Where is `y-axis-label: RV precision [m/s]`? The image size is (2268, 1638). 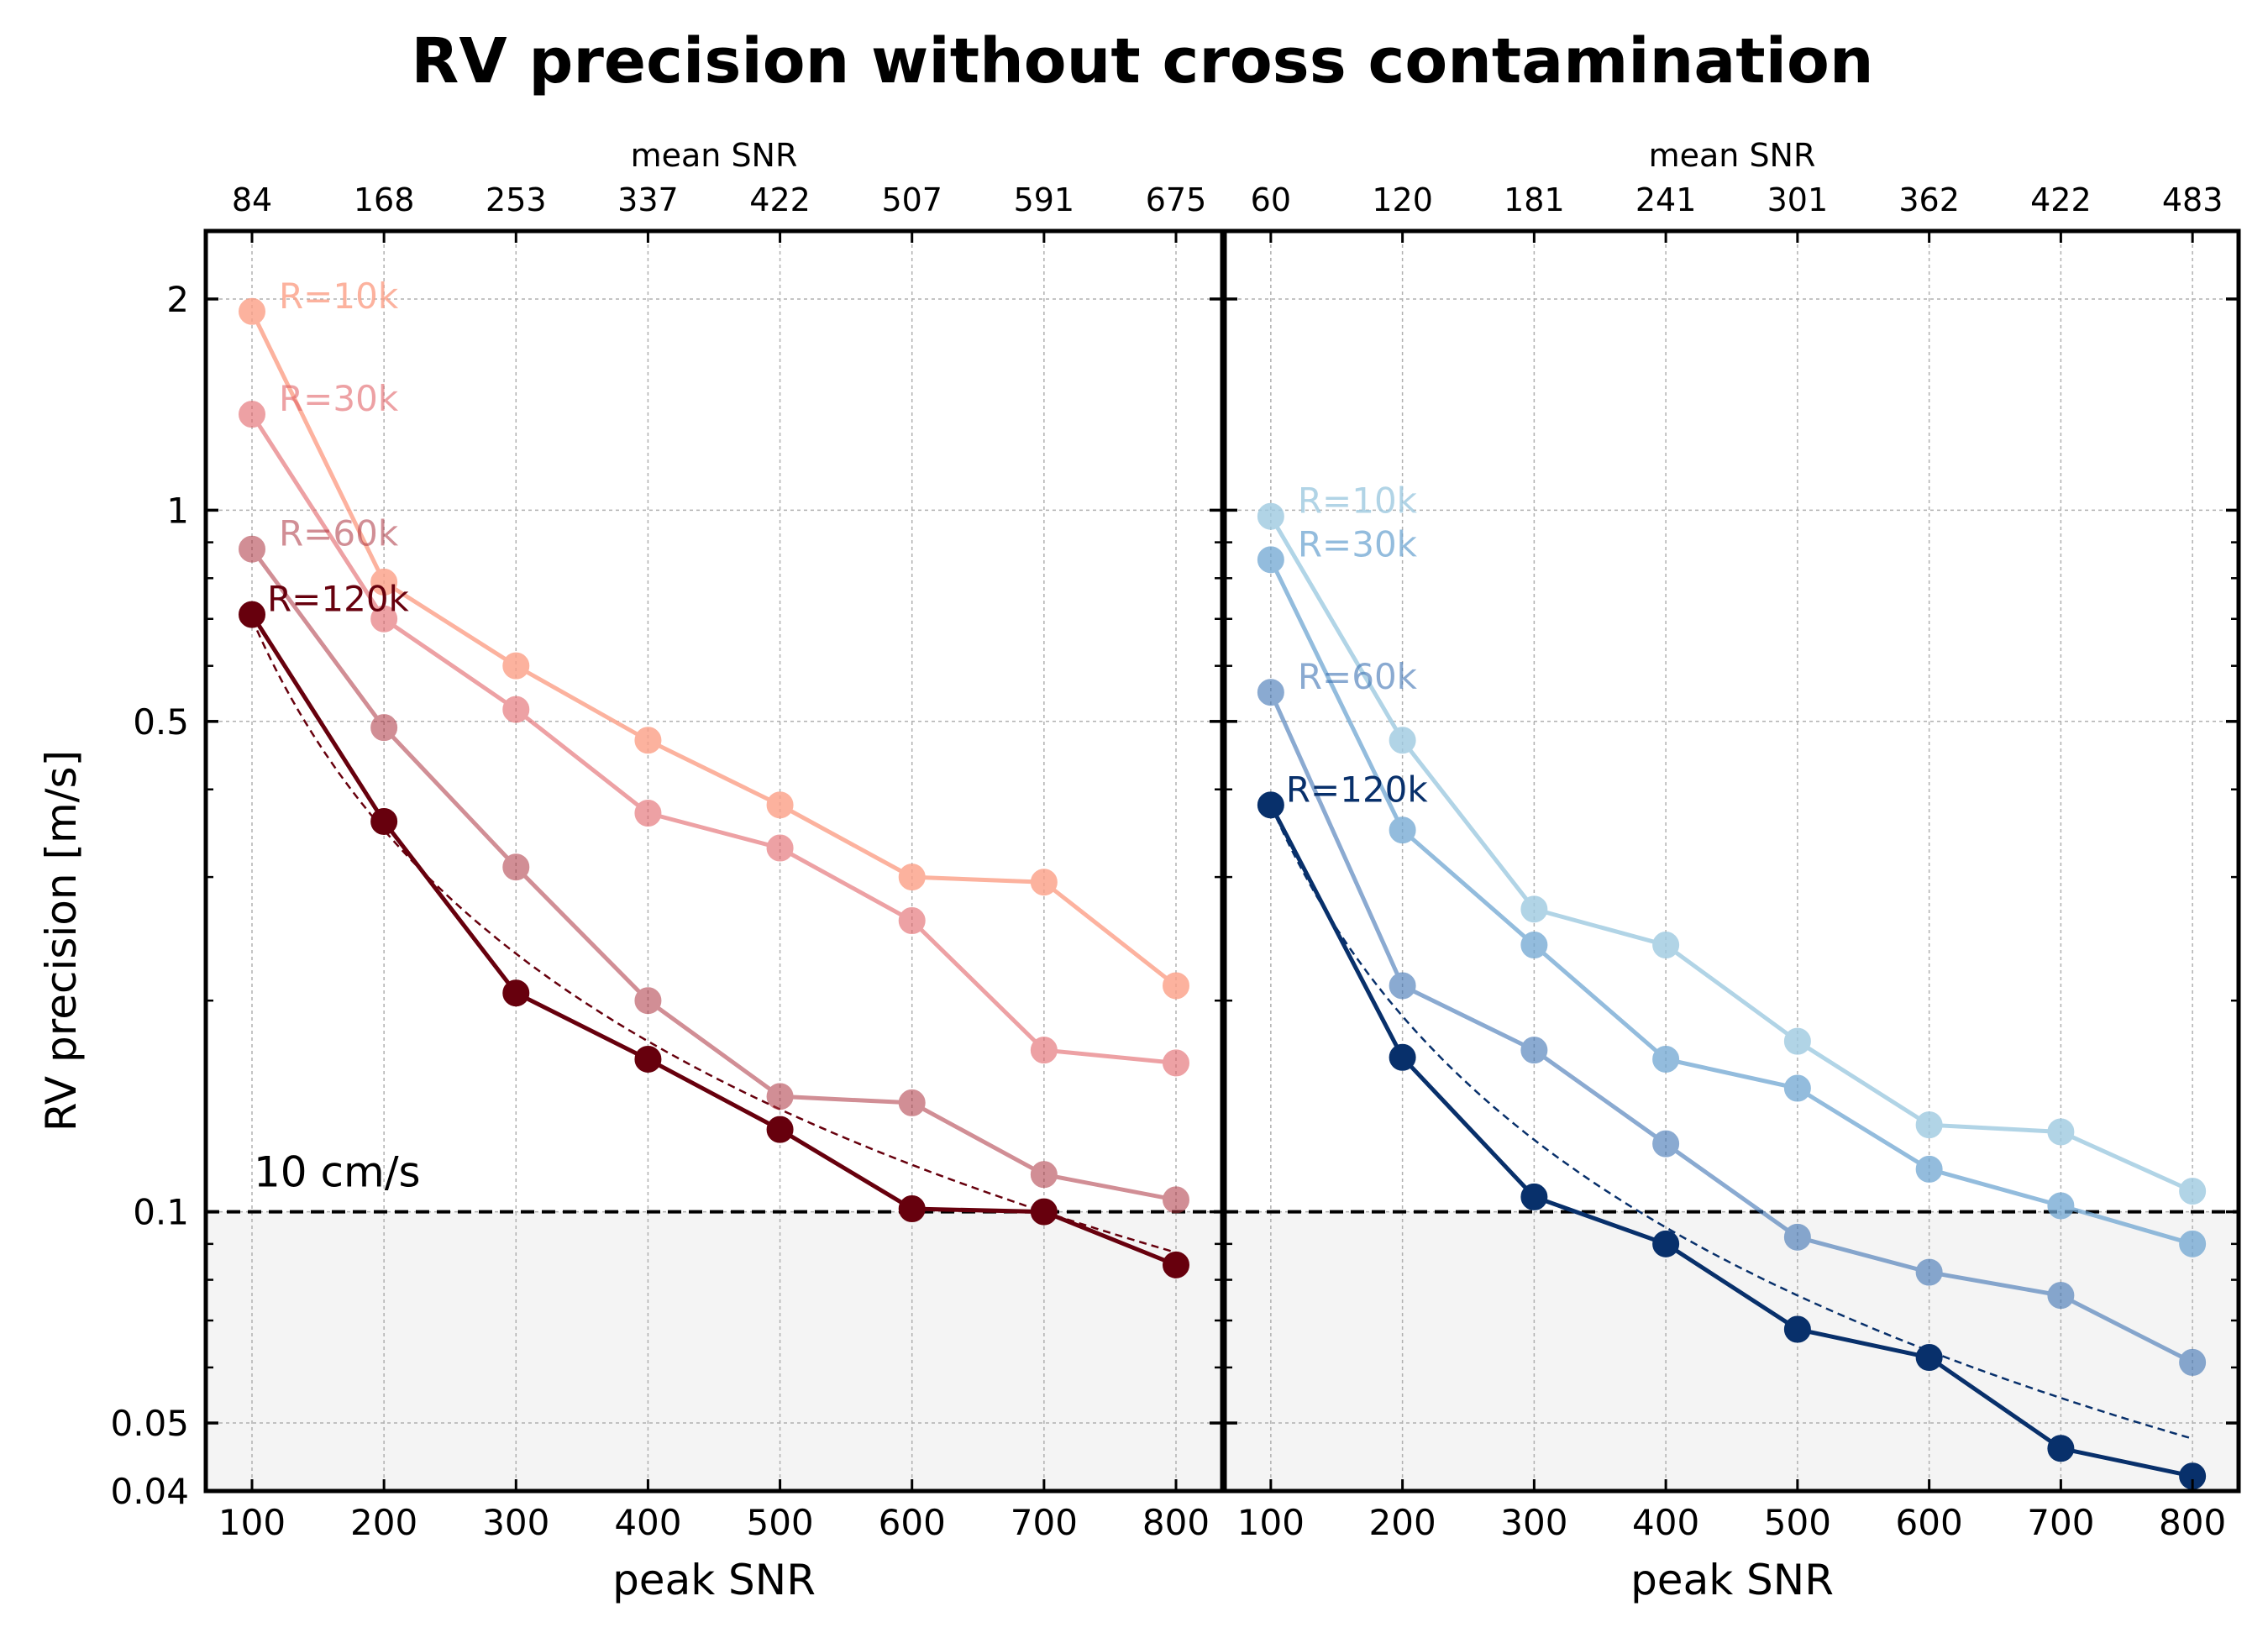
y-axis-label: RV precision [m/s] is located at coordinates (61, 940).